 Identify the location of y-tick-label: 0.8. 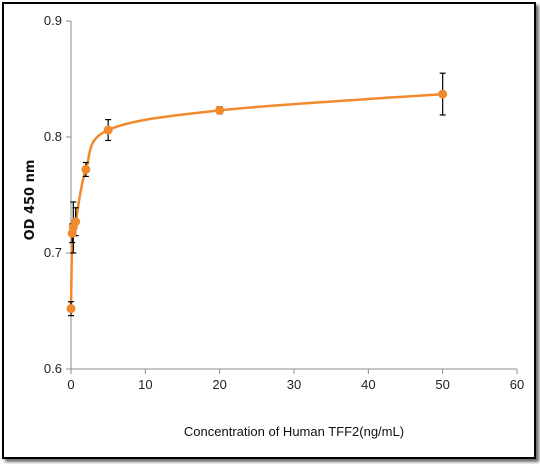
(53, 136).